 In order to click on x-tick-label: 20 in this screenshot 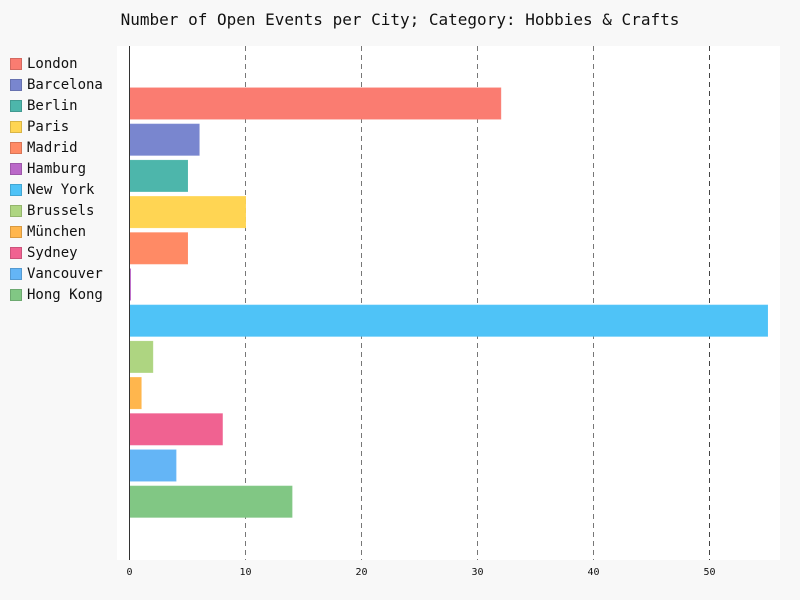, I will do `click(361, 572)`.